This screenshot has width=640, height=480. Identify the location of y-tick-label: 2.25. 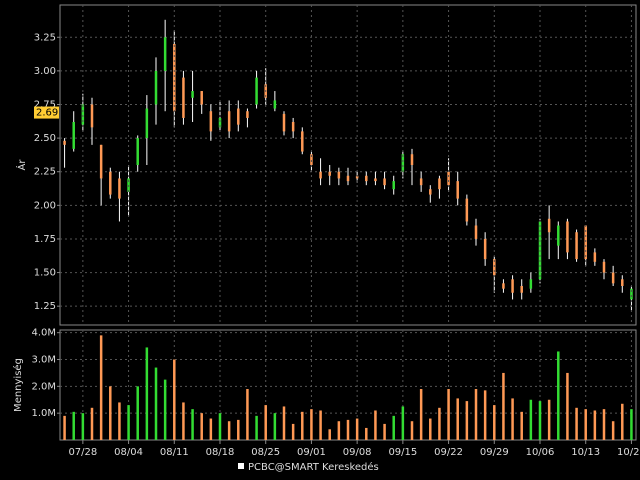
(45, 172).